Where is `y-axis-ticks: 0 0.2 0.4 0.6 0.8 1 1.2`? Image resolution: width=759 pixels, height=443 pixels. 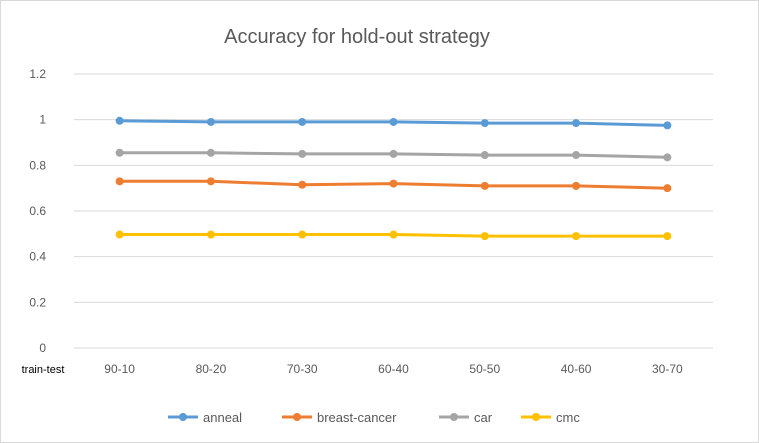 y-axis-ticks: 0 0.2 0.4 0.6 0.8 1 1.2 is located at coordinates (37, 211).